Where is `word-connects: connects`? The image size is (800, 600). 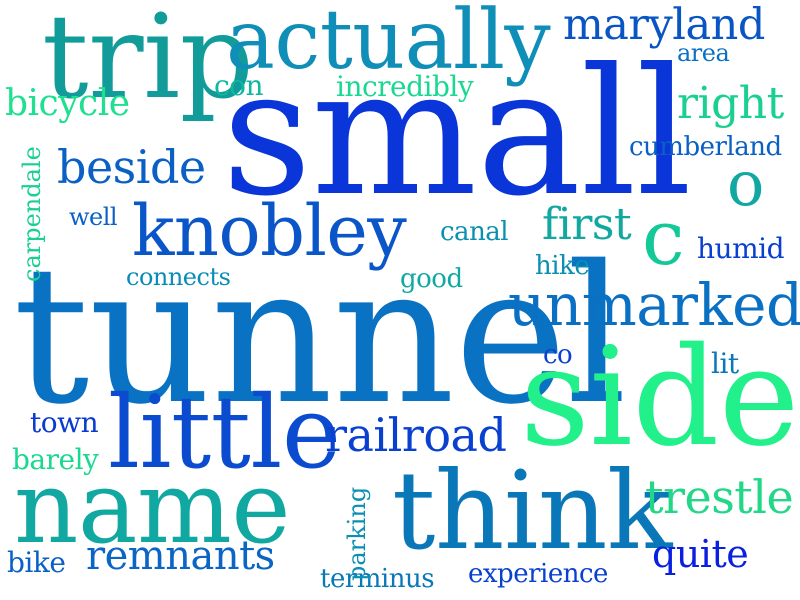
word-connects: connects is located at coordinates (178, 277).